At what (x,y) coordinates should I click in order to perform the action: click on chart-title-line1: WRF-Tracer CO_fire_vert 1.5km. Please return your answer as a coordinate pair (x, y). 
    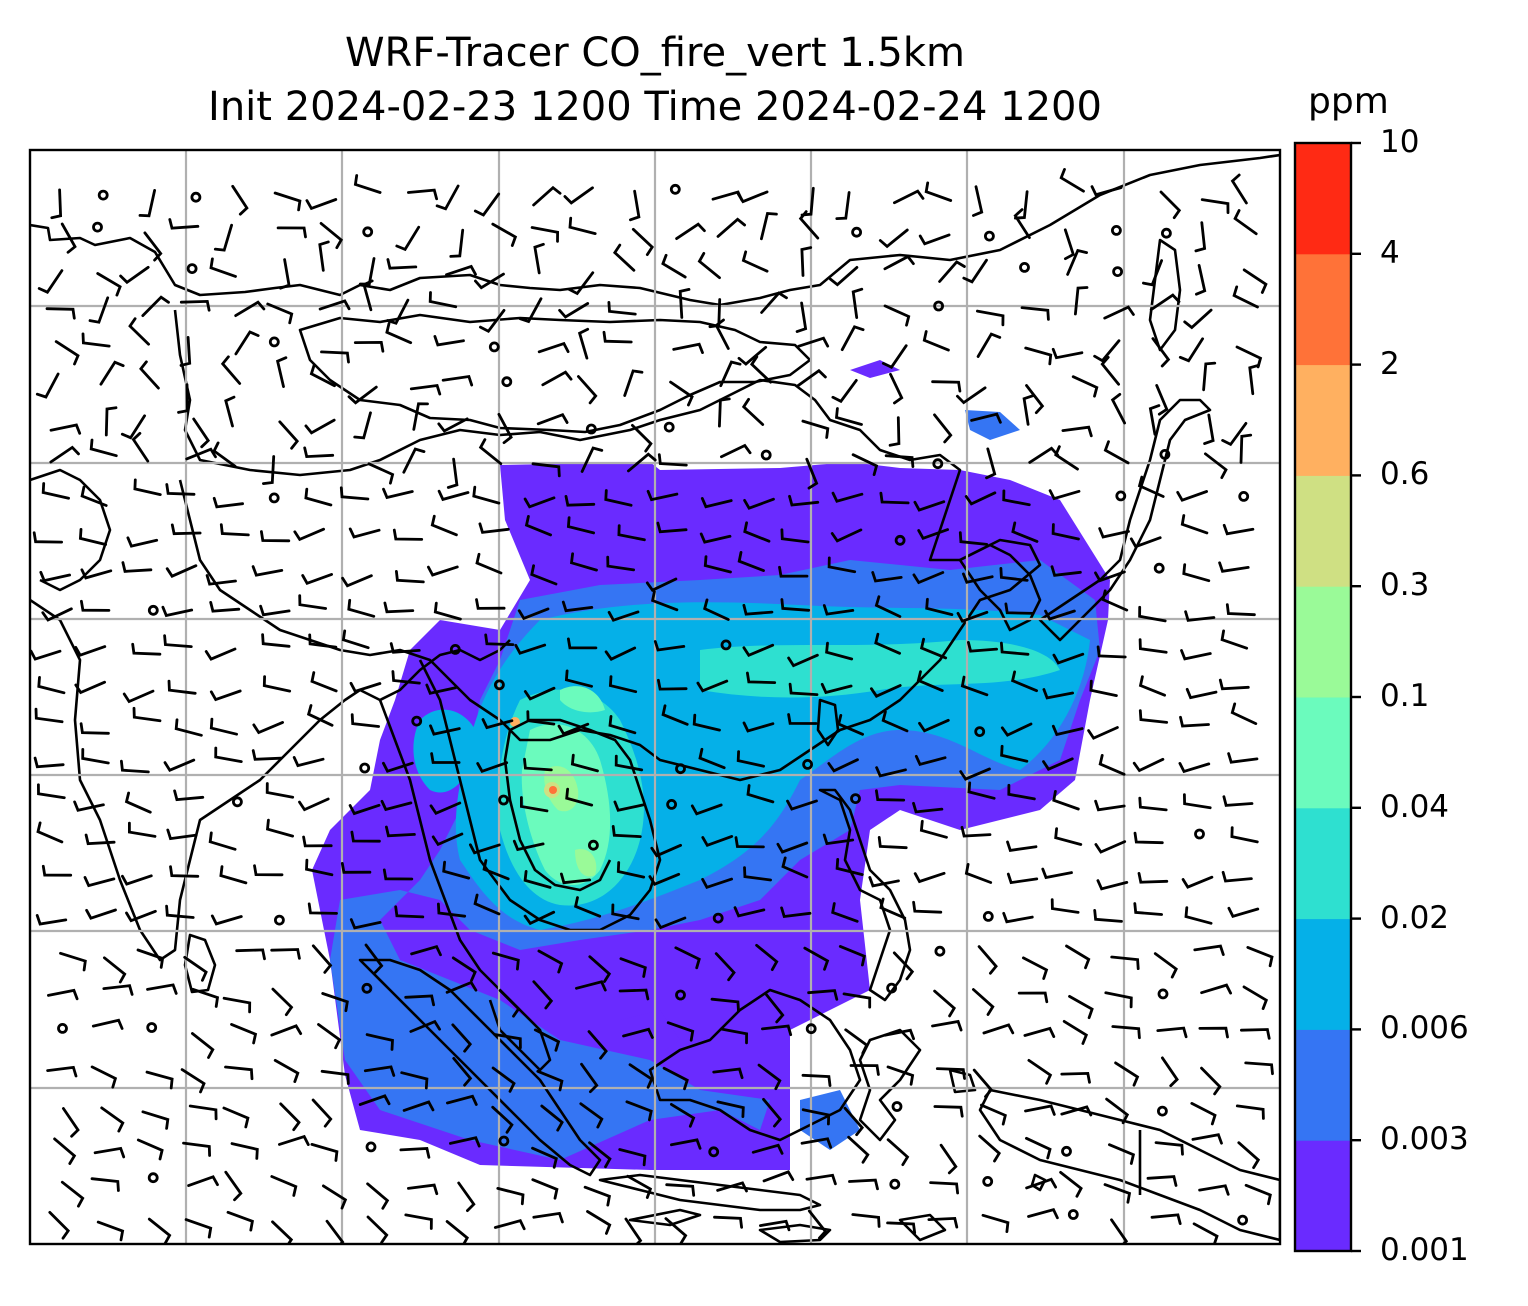
    Looking at the image, I should click on (655, 53).